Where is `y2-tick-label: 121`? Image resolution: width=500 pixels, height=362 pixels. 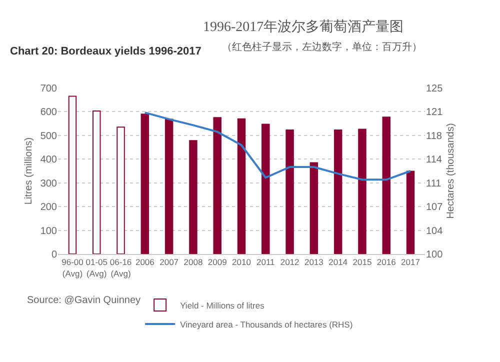
y2-tick-label: 121 is located at coordinates (435, 112).